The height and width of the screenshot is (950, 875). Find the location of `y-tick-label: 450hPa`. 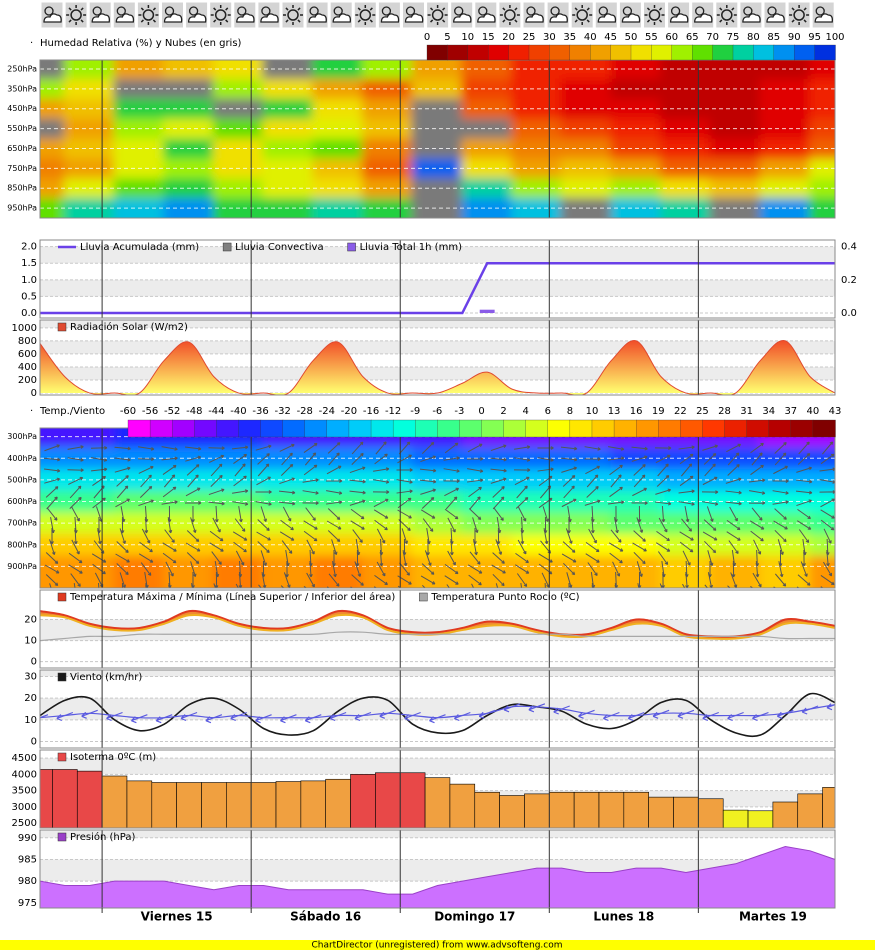

y-tick-label: 450hPa is located at coordinates (22, 108).